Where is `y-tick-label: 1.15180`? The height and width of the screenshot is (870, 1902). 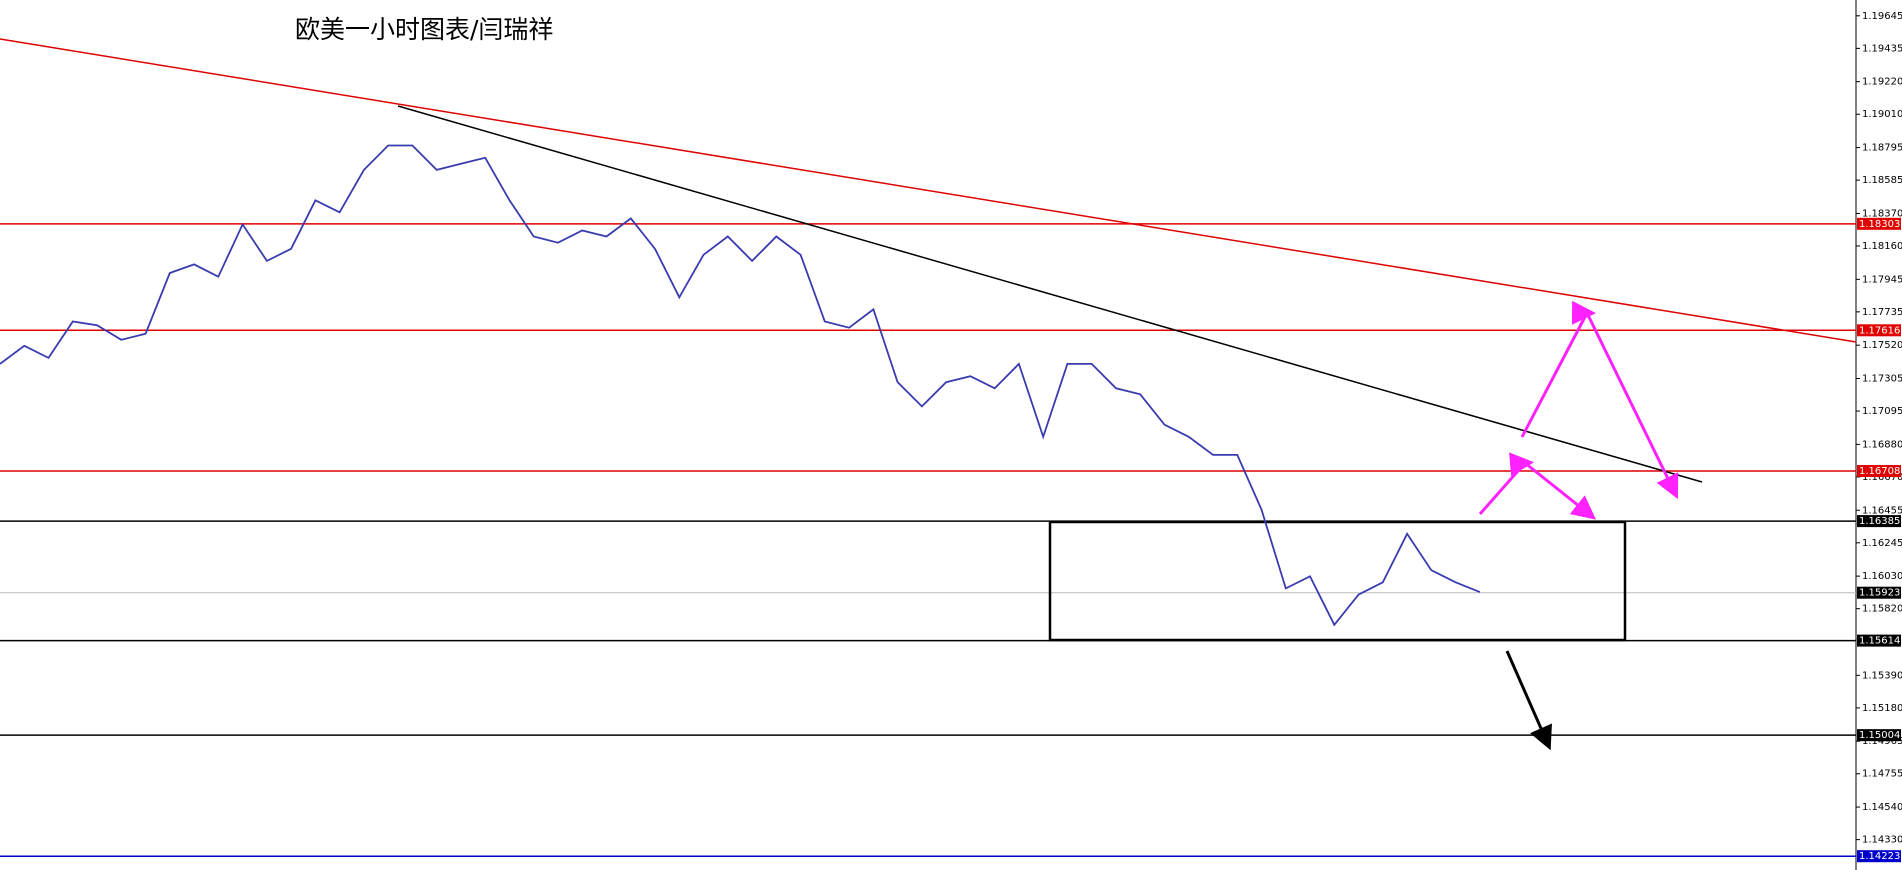 y-tick-label: 1.15180 is located at coordinates (1882, 708).